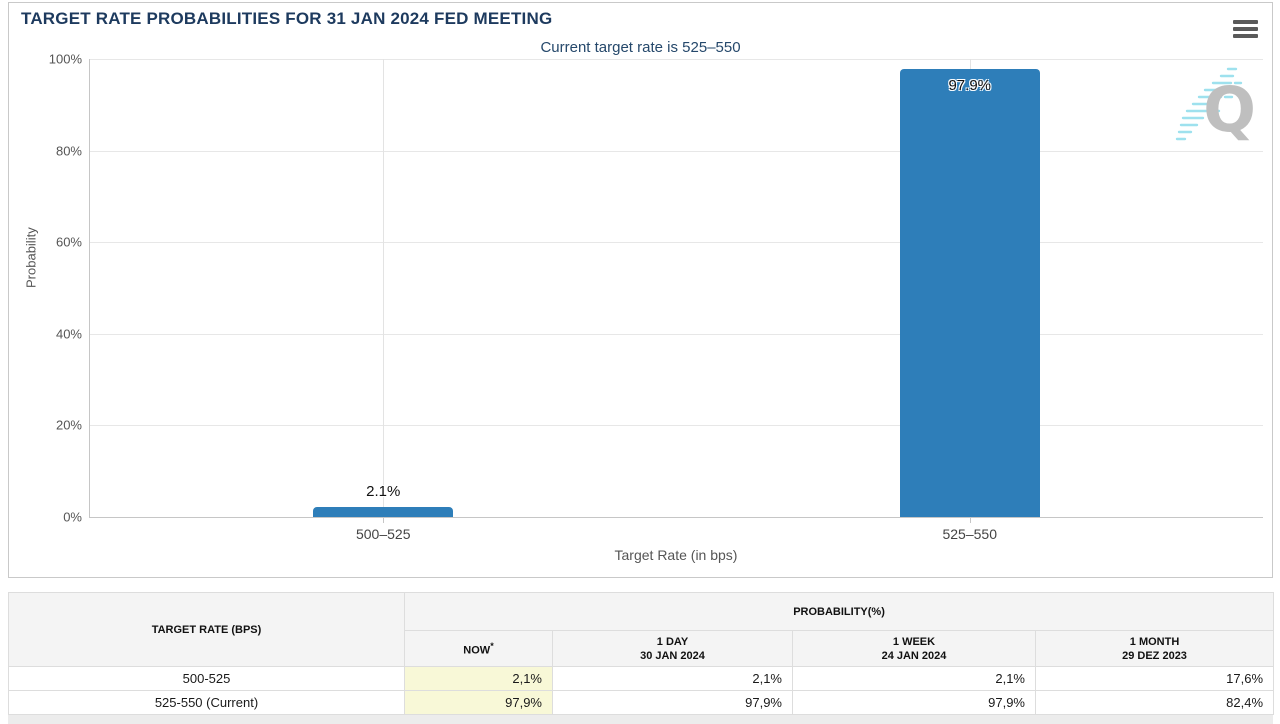  Describe the element at coordinates (72, 517) in the screenshot. I see `y-tick-label: 0%` at that location.